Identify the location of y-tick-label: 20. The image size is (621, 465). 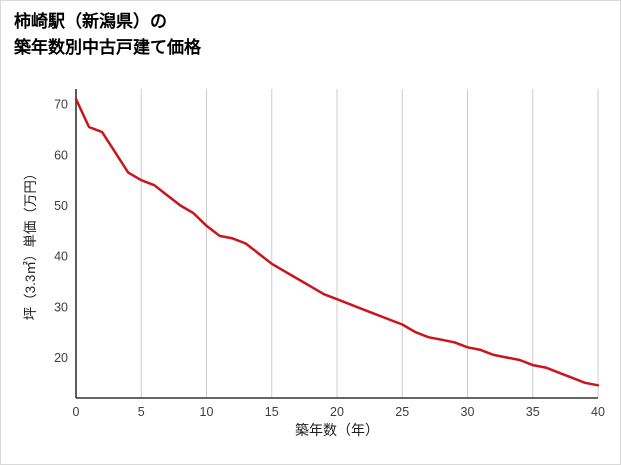
(61, 358).